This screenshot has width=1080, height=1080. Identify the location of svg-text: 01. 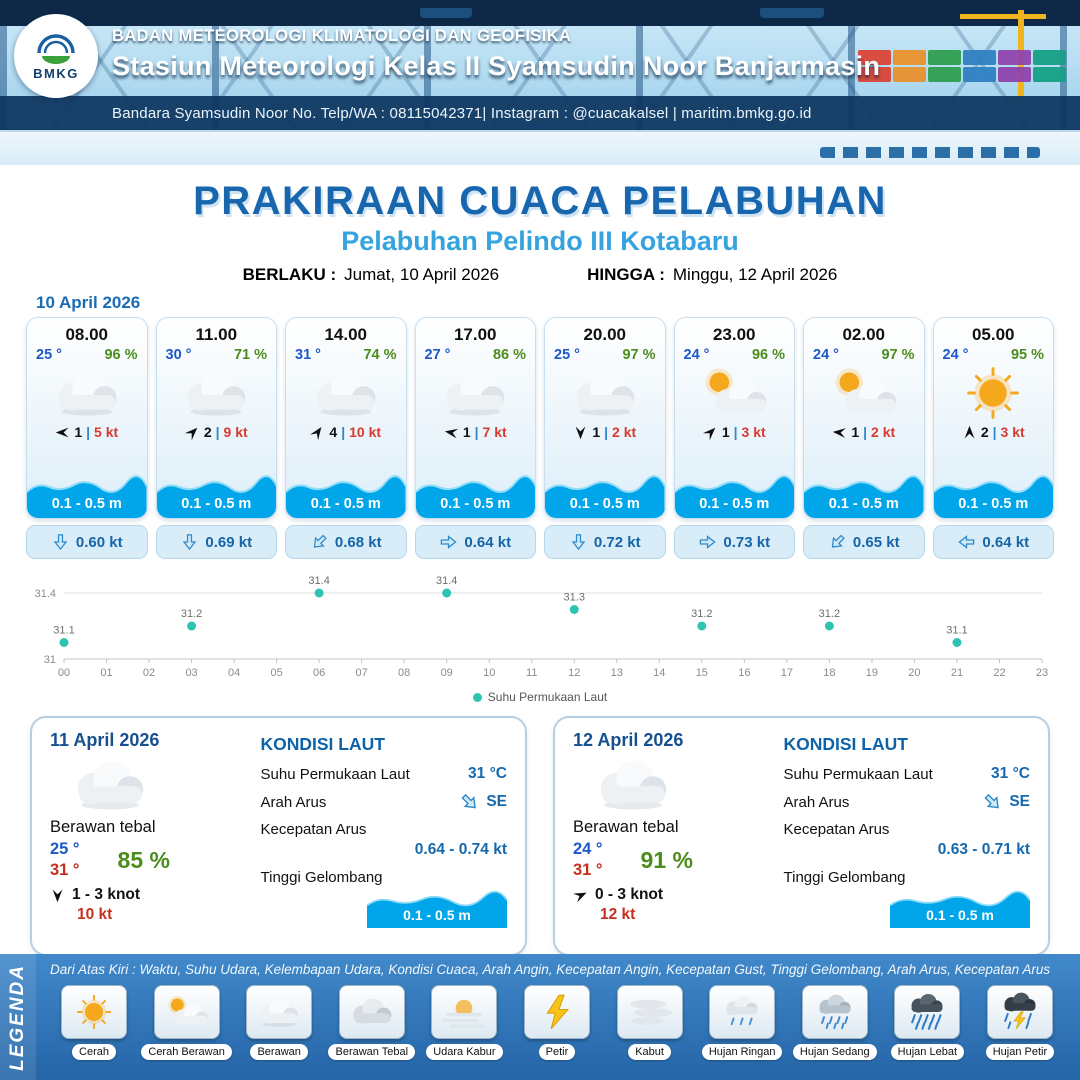
(106, 673).